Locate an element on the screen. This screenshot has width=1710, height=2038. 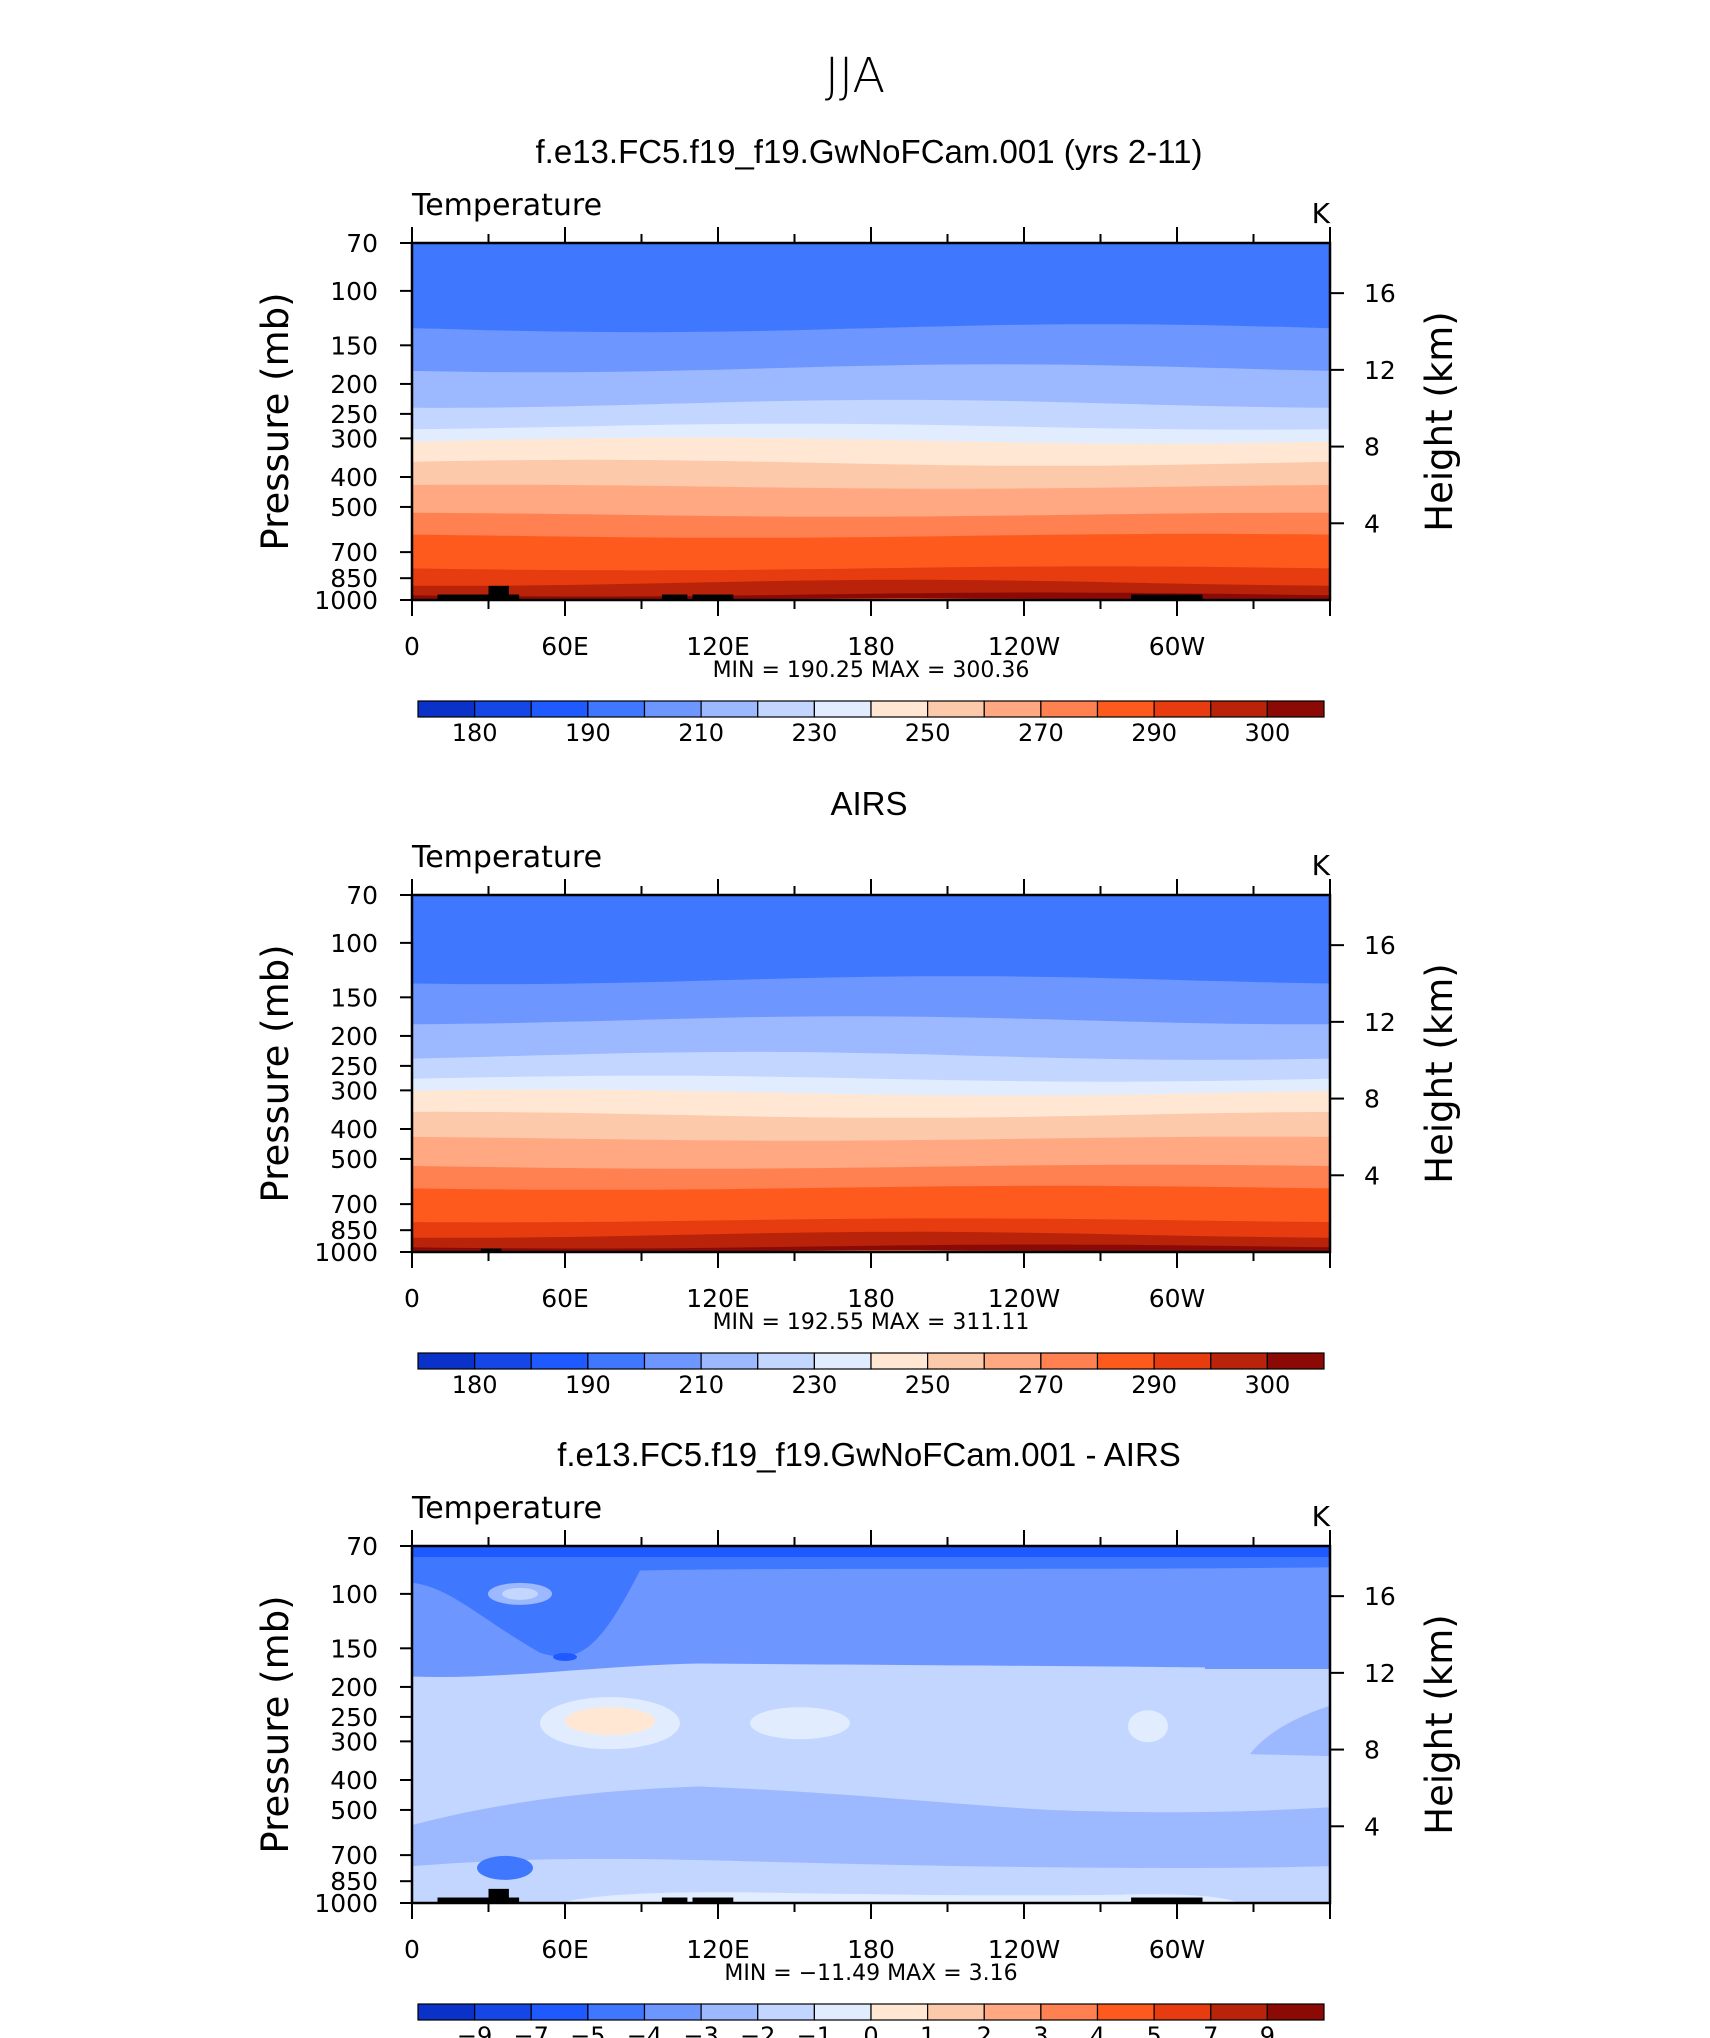
colorbar-label: −3 is located at coordinates (700, 2030).